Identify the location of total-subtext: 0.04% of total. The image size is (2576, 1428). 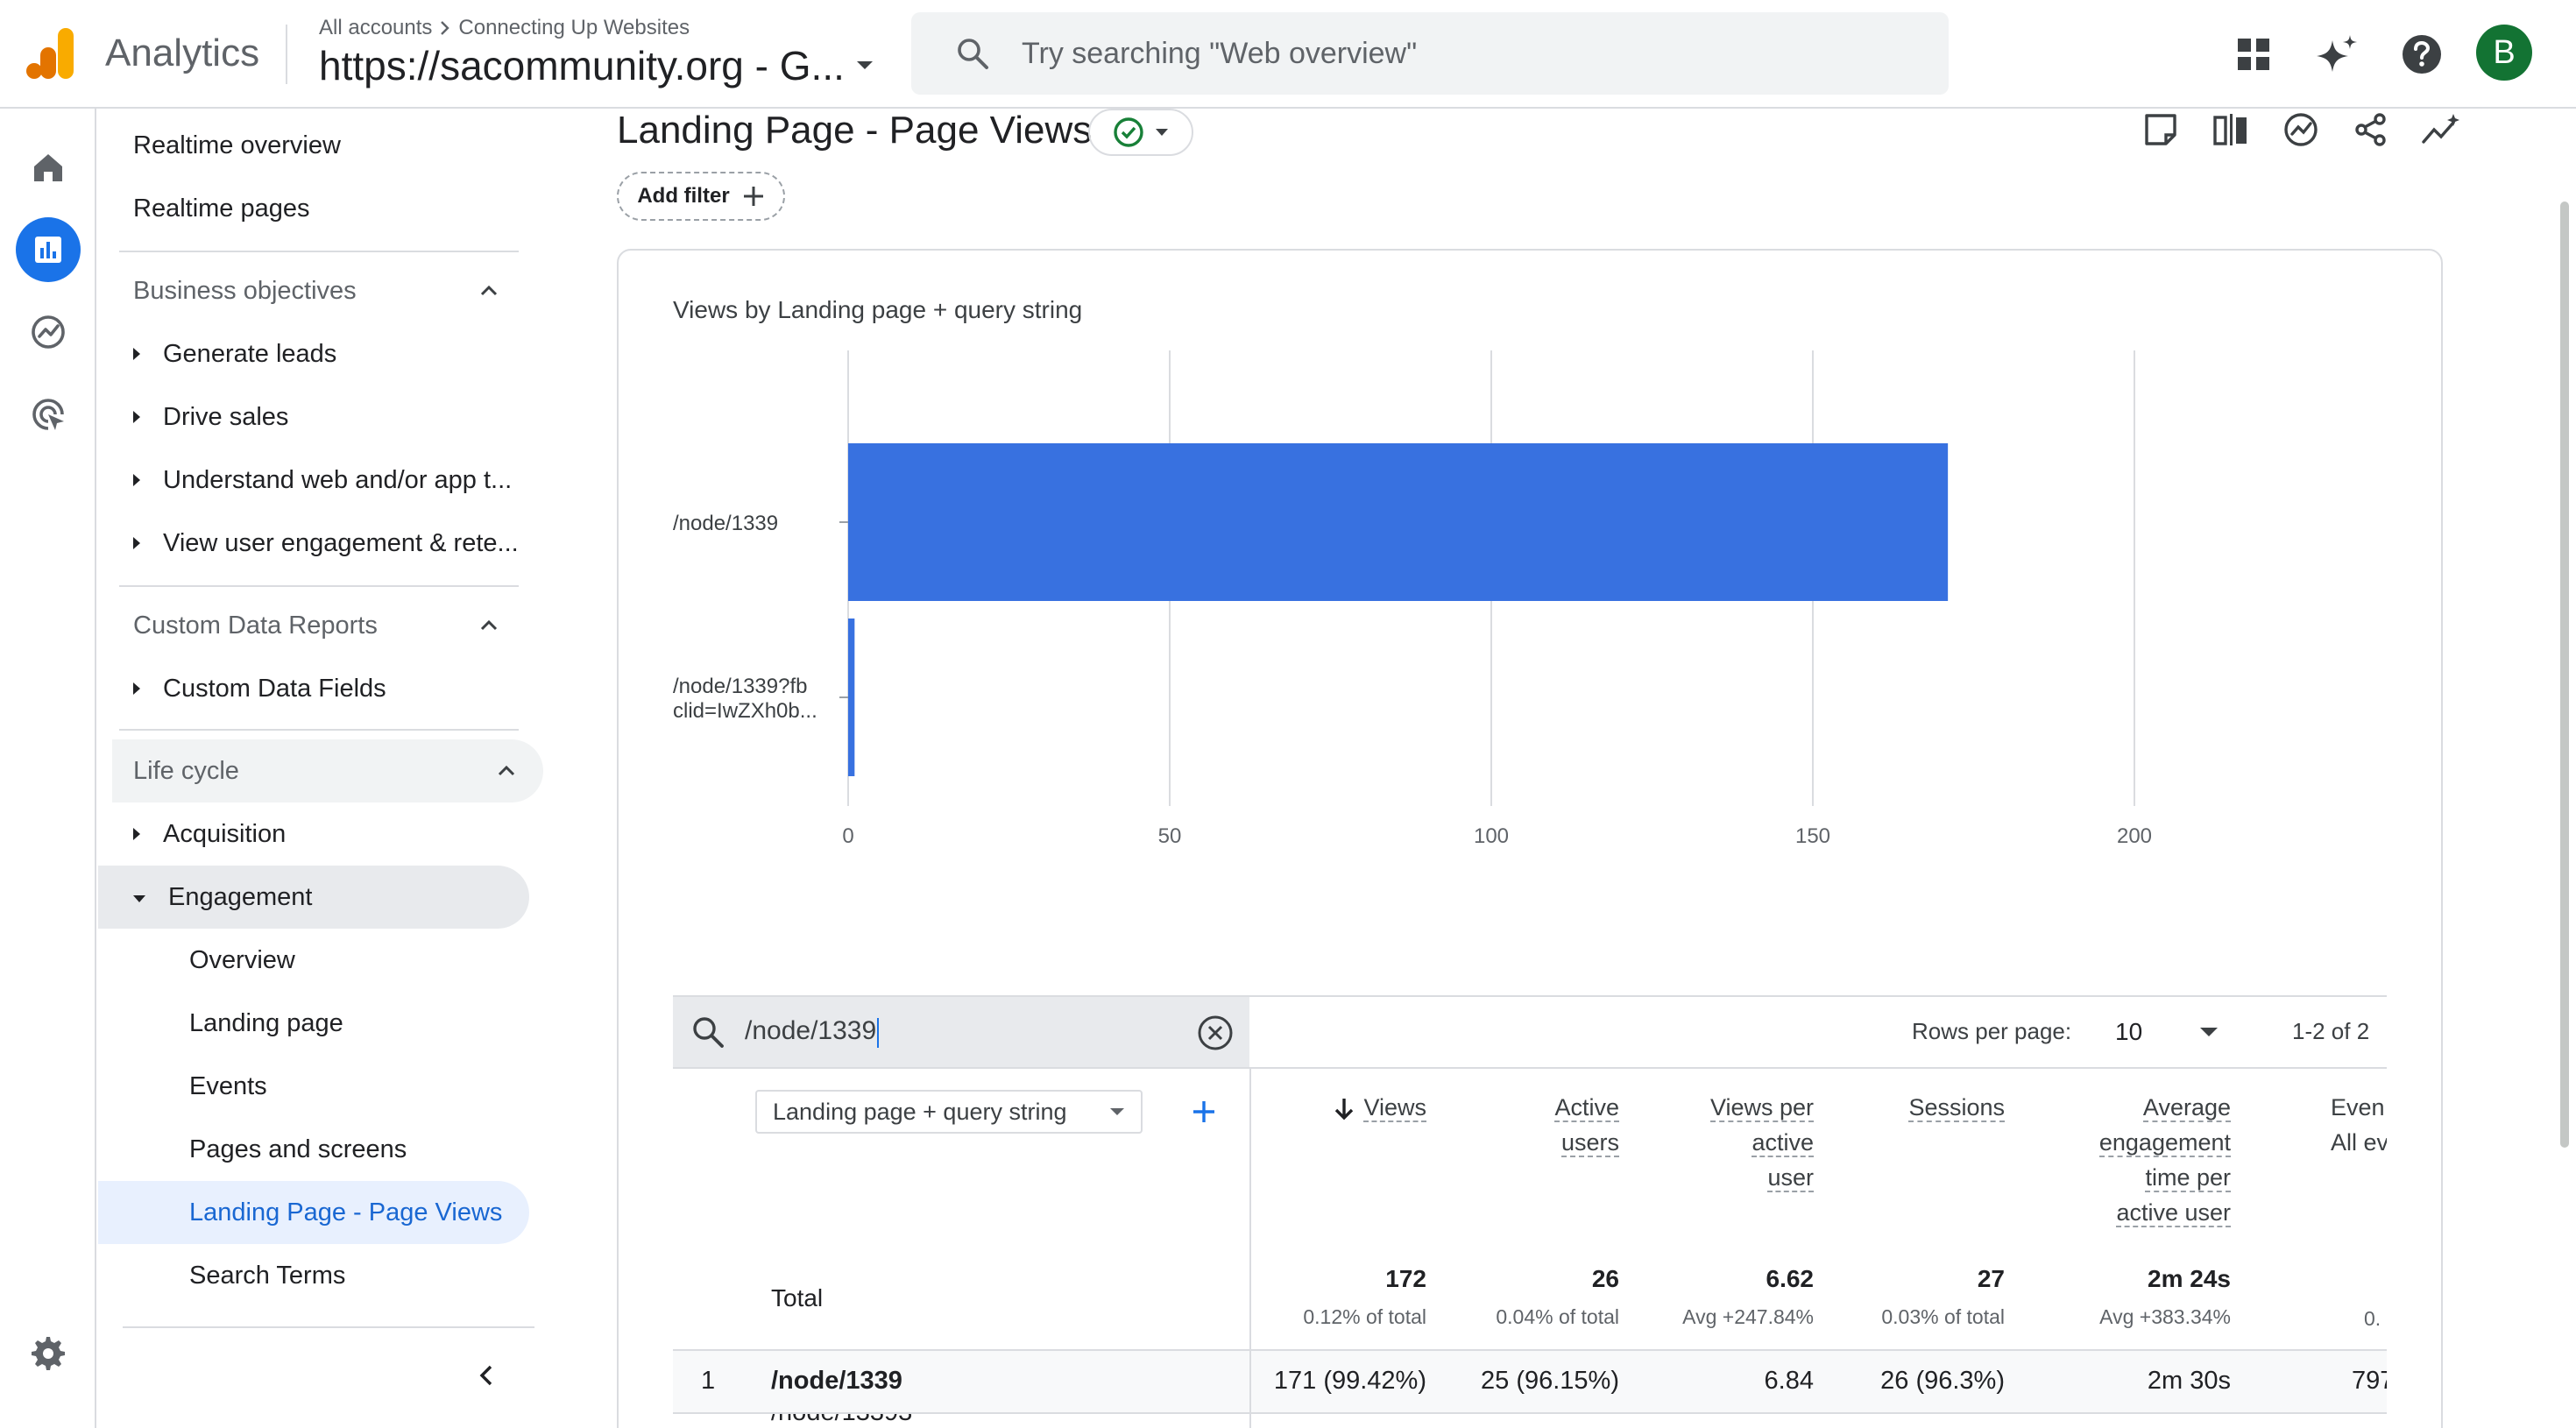
(1557, 1316).